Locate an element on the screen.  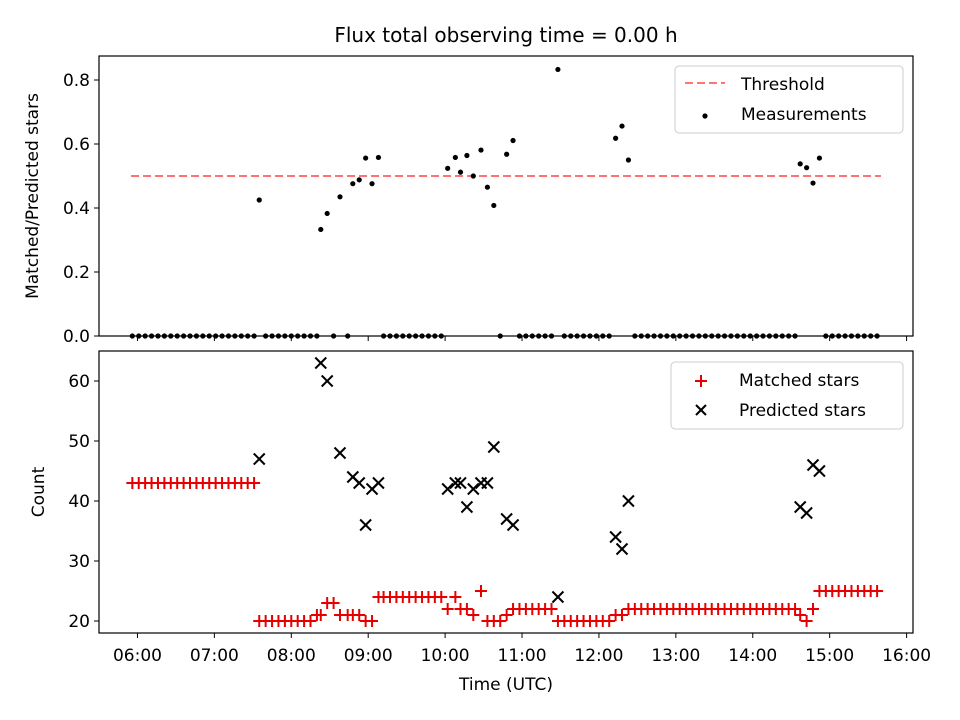
top-y-tick-label: 0.0 is located at coordinates (76, 337).